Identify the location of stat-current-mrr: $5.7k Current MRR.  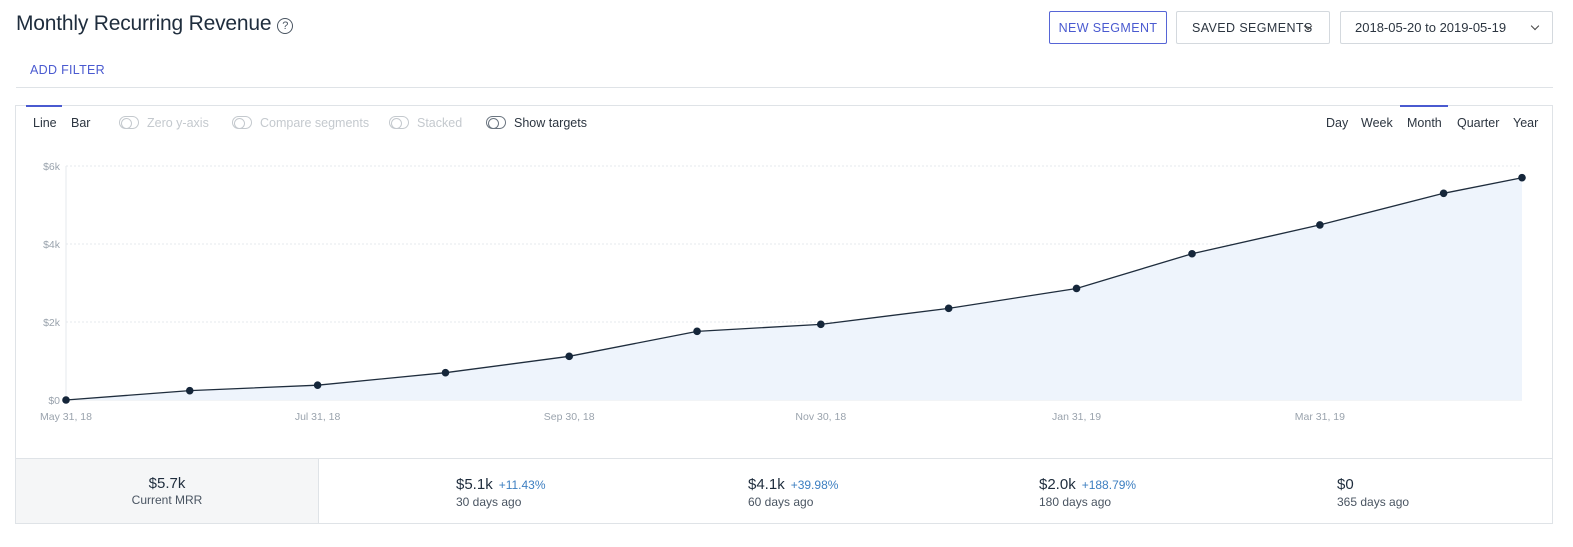
(167, 491).